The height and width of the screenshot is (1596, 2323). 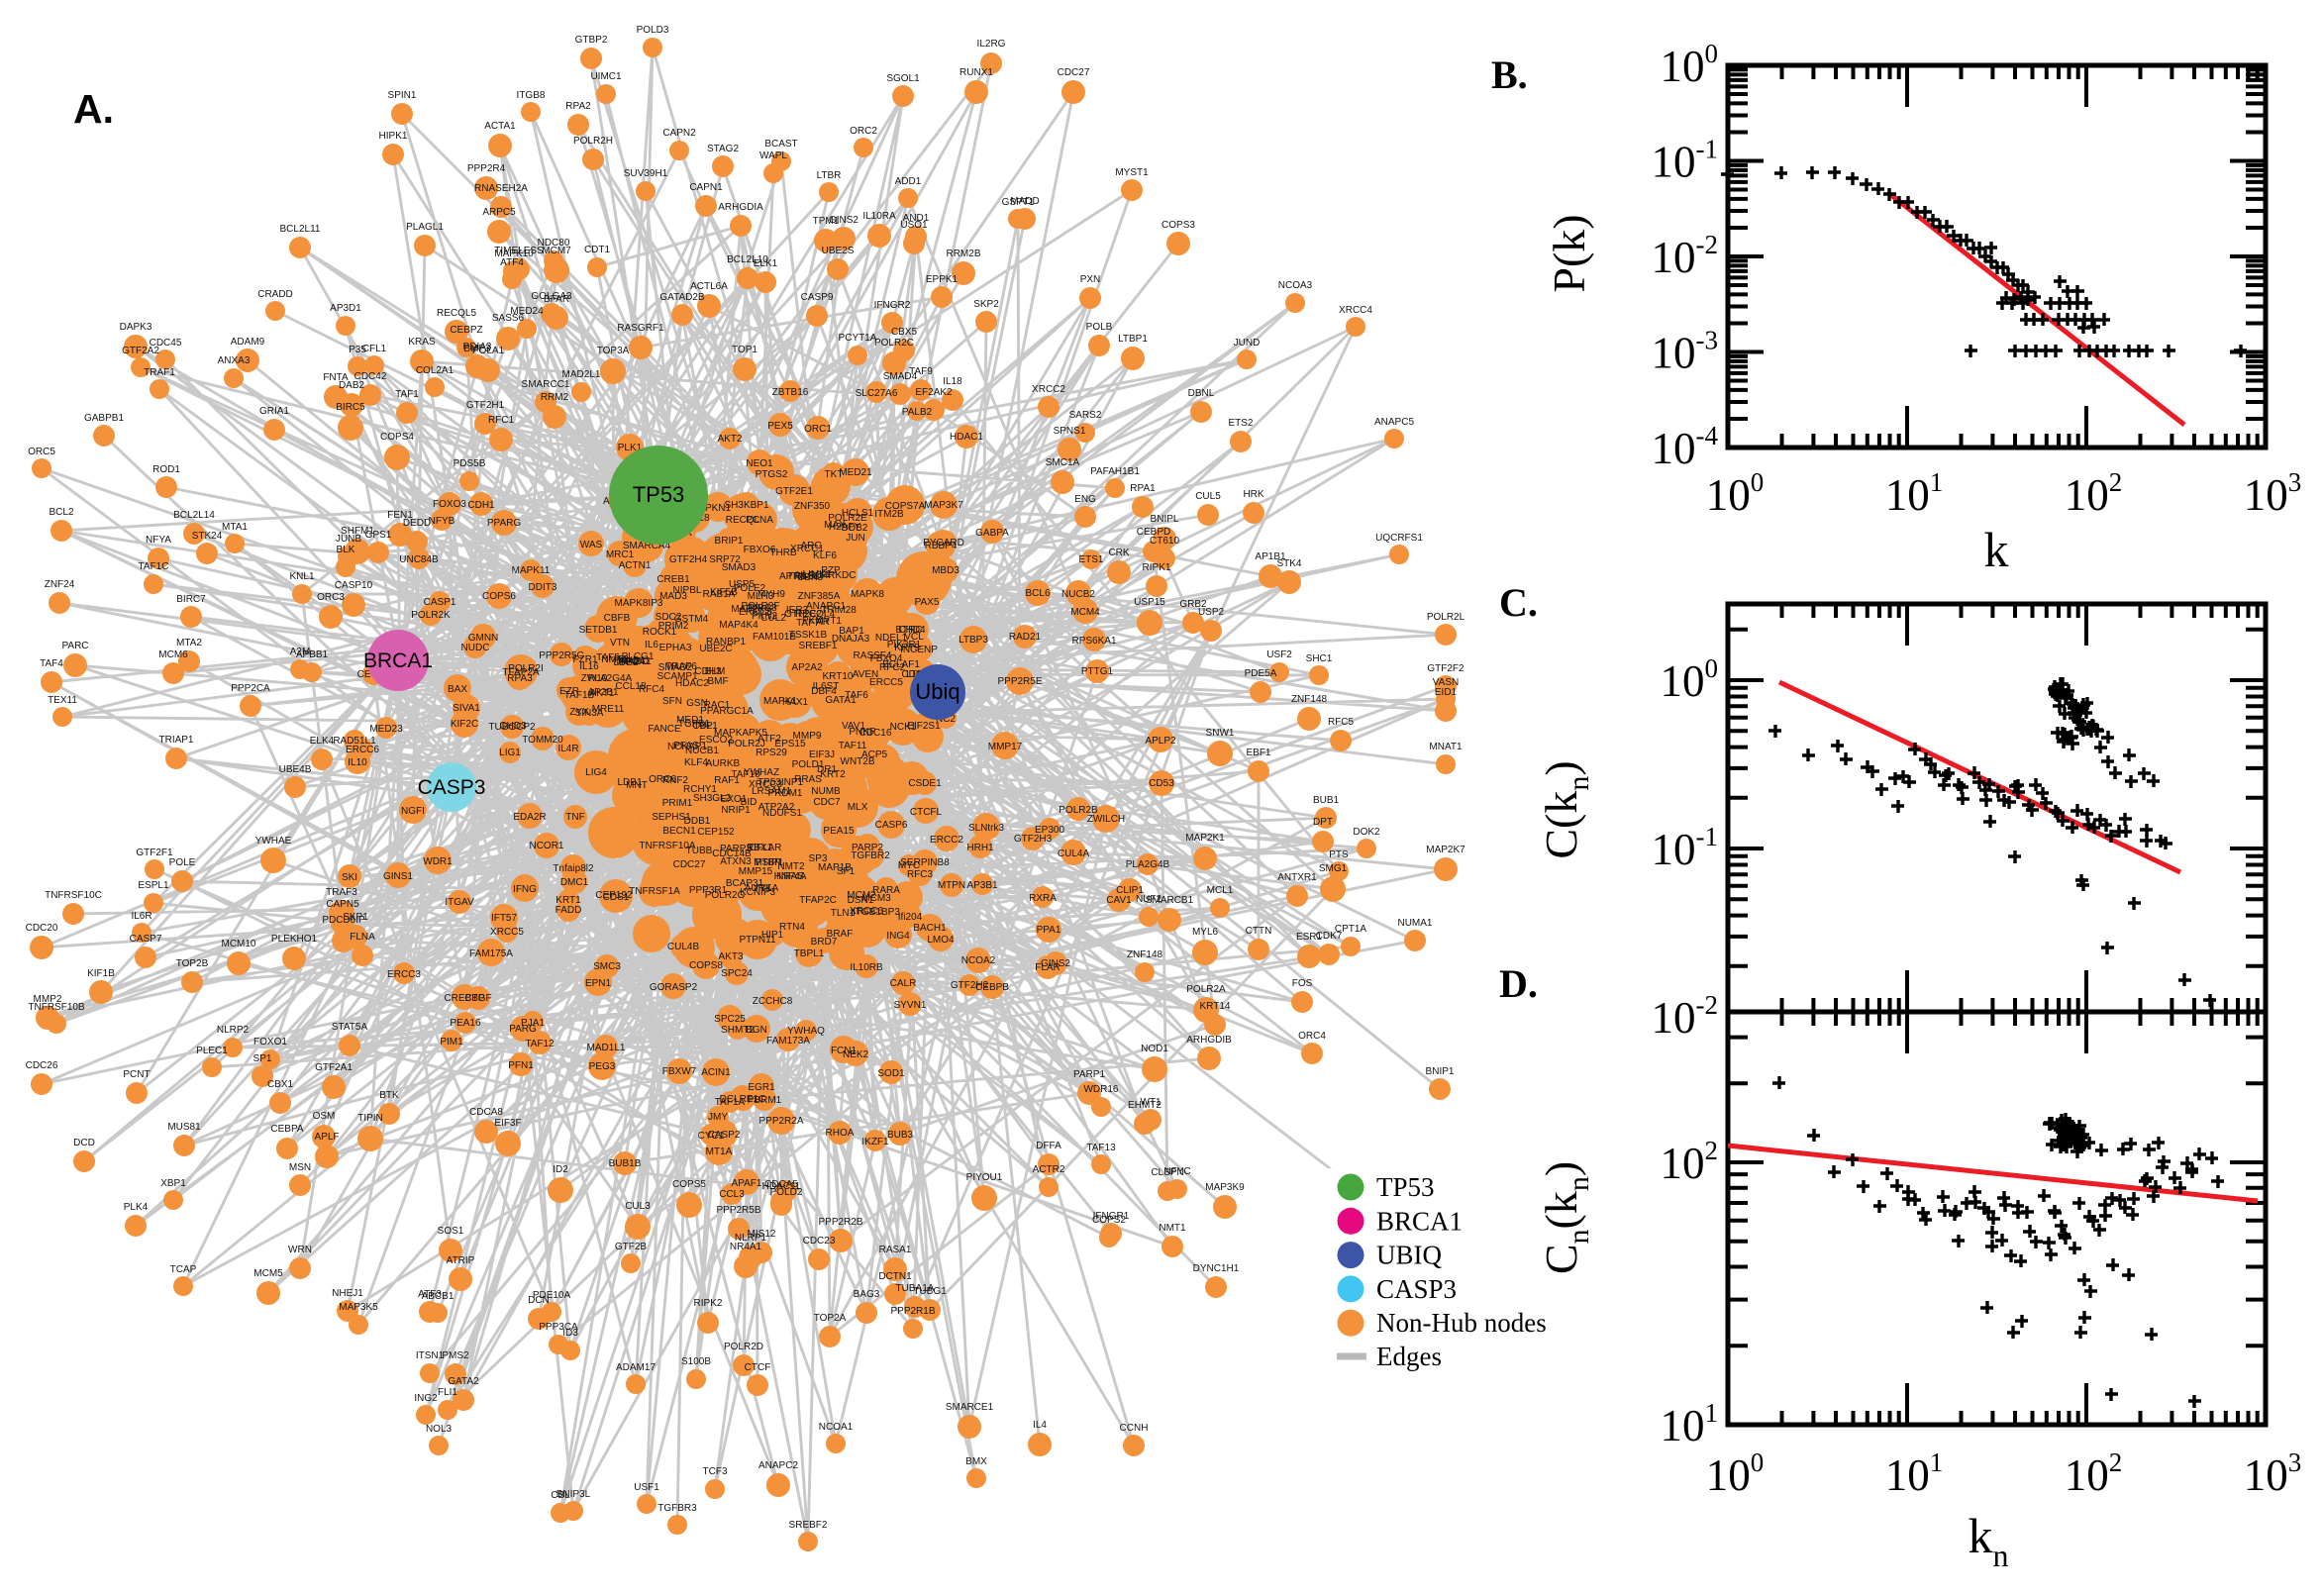 What do you see at coordinates (992, 987) in the screenshot?
I see `svg-text: CEBPB` at bounding box center [992, 987].